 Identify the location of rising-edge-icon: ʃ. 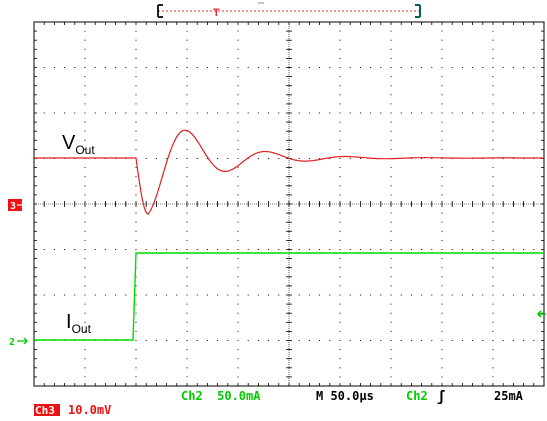
(441, 397).